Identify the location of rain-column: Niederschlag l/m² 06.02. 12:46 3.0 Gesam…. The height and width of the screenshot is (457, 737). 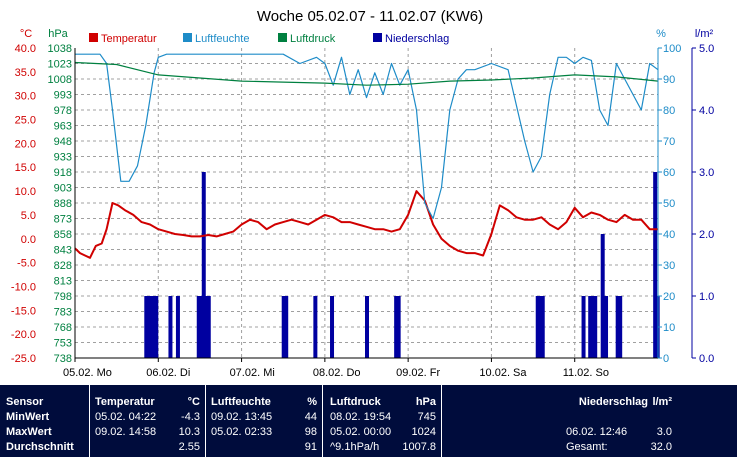
(559, 421).